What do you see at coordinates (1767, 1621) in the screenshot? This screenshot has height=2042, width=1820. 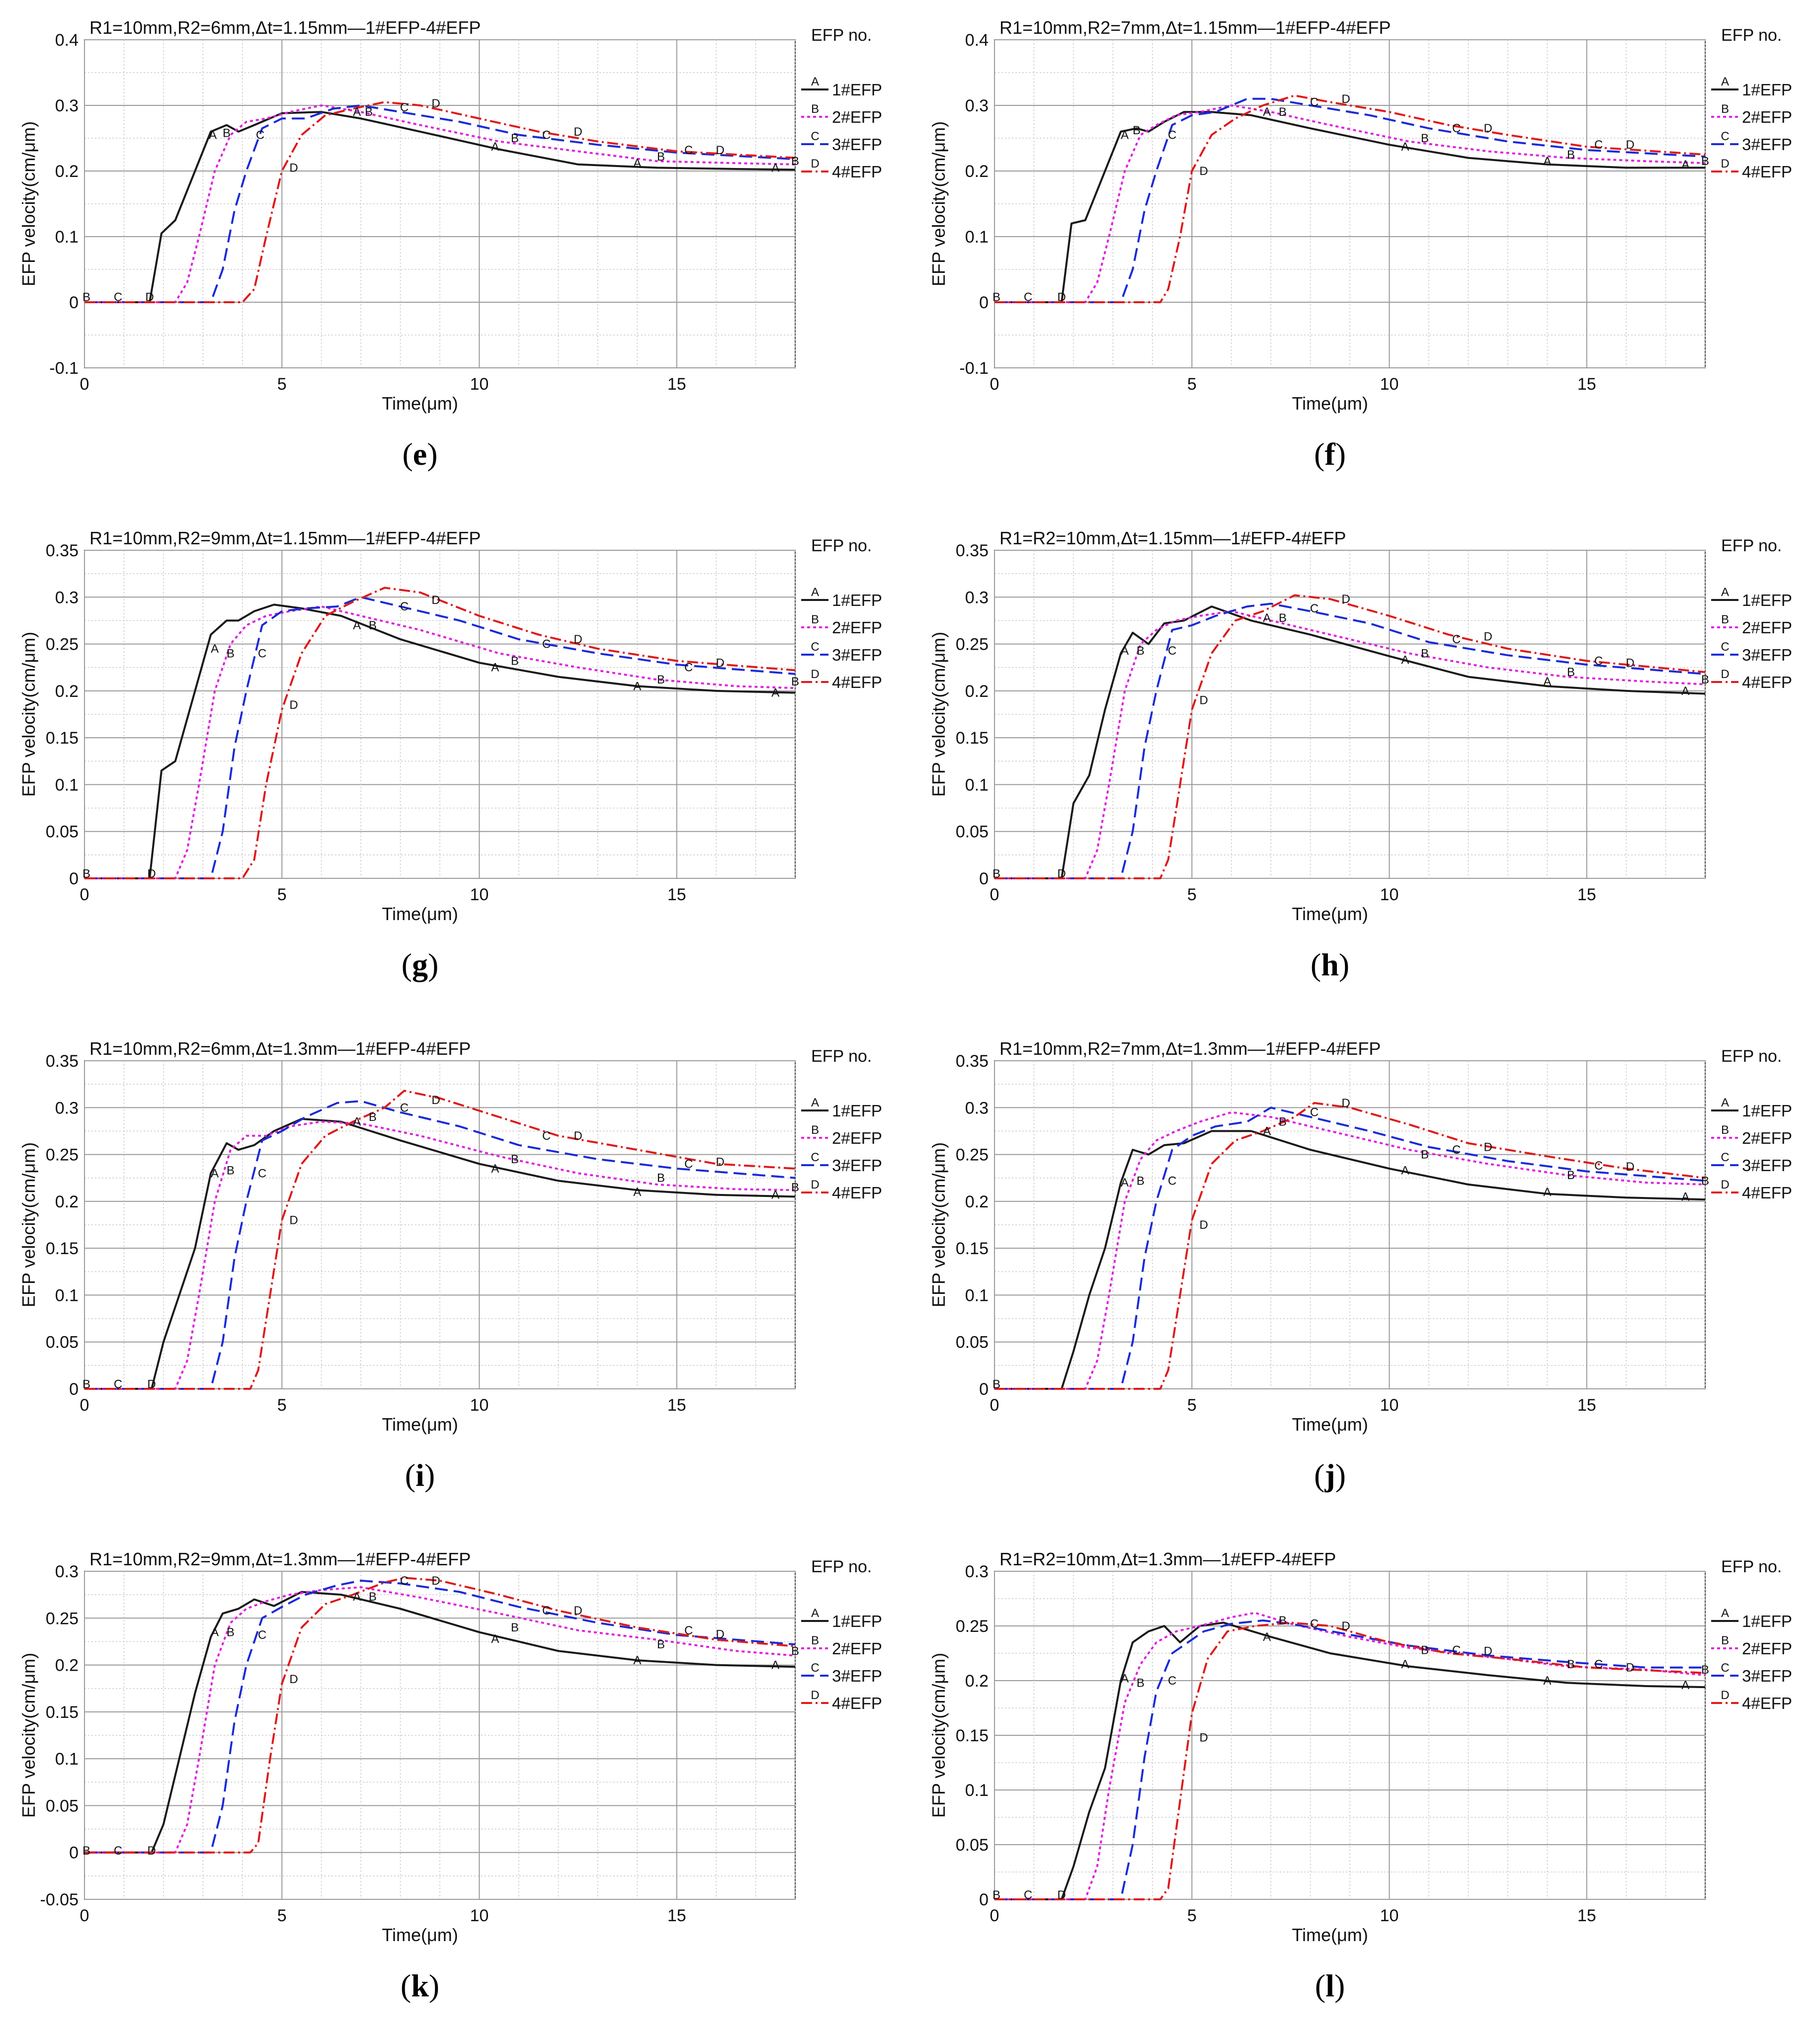 I see `legend-label: 1#EFP` at bounding box center [1767, 1621].